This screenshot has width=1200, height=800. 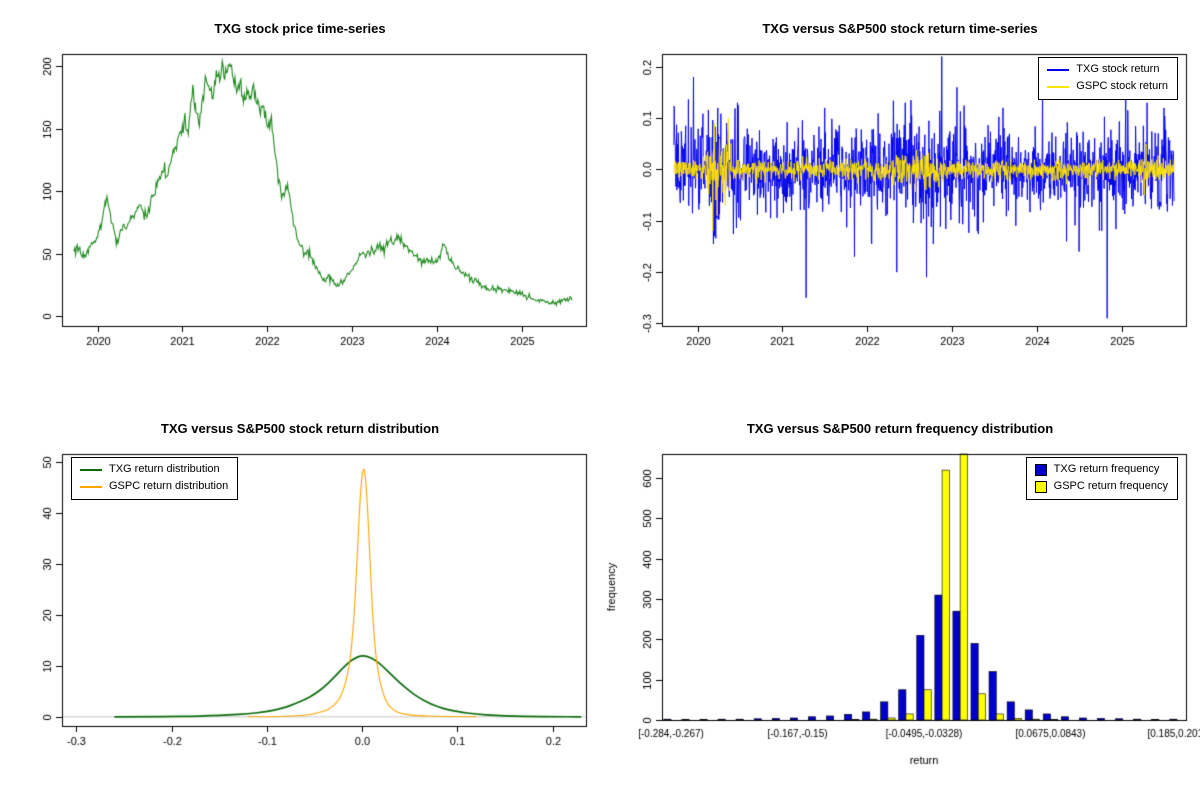 What do you see at coordinates (1058, 69) in the screenshot?
I see `txg-return-line-key` at bounding box center [1058, 69].